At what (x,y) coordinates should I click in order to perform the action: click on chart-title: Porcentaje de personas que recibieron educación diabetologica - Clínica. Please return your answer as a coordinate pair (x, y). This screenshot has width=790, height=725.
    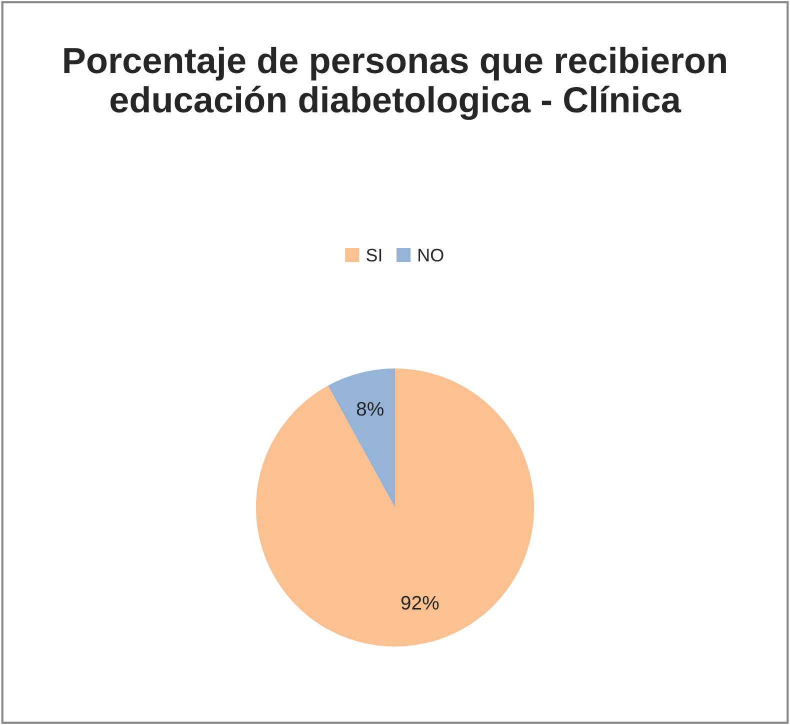
    Looking at the image, I should click on (395, 83).